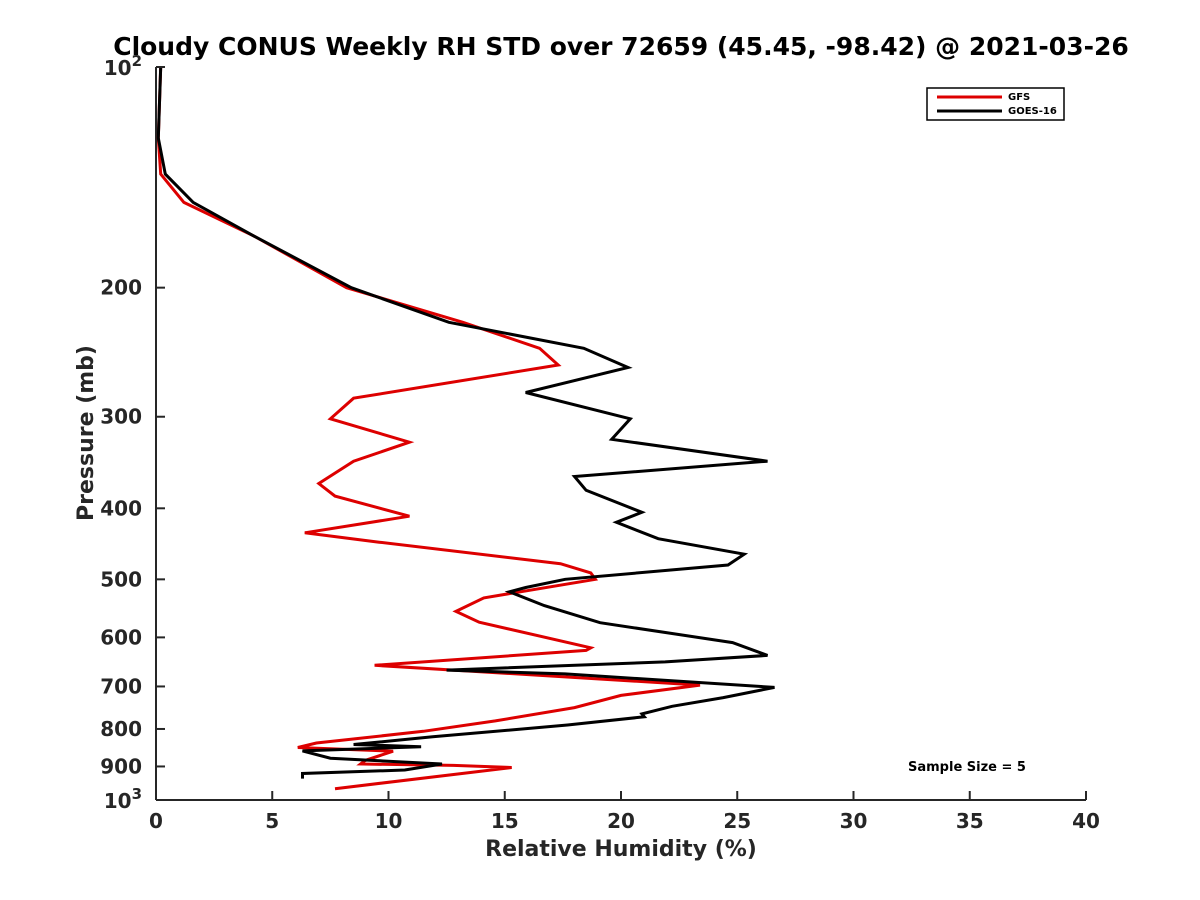  Describe the element at coordinates (621, 821) in the screenshot. I see `x-tick-label: 20` at that location.